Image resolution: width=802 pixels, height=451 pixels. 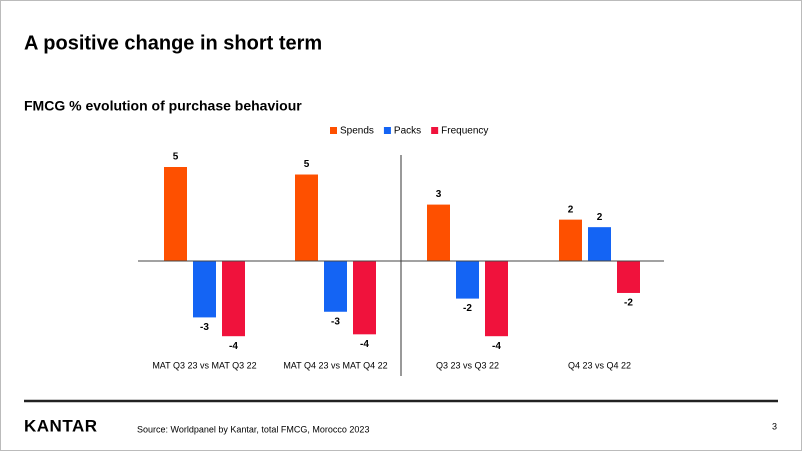 I want to click on x-tick-label: Q3 23 vs Q3 22, so click(x=467, y=365).